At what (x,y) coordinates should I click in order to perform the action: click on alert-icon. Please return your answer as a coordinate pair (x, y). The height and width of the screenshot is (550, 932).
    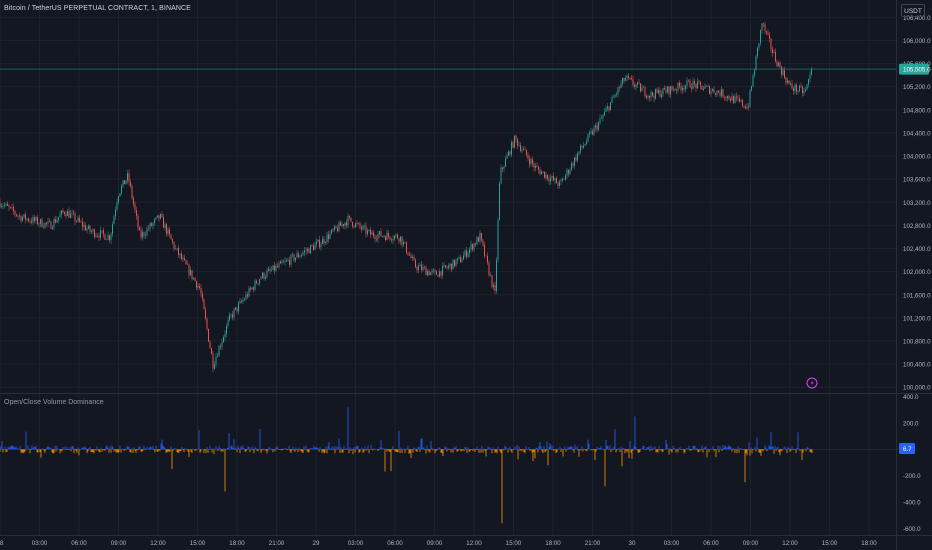
    Looking at the image, I should click on (812, 383).